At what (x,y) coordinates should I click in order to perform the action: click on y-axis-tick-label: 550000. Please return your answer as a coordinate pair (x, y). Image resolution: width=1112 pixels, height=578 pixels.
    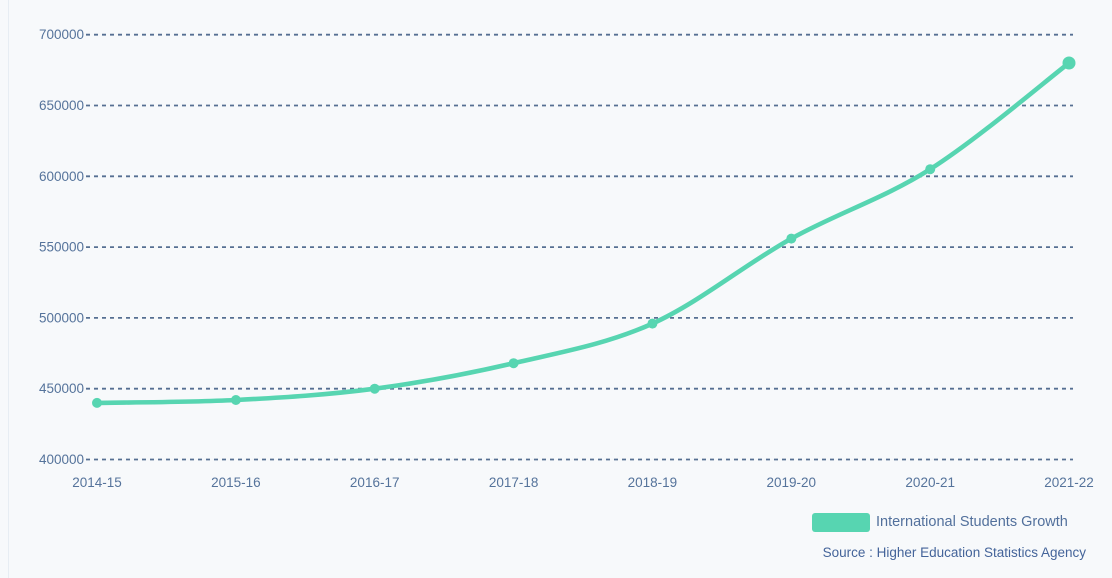
    Looking at the image, I should click on (61, 247).